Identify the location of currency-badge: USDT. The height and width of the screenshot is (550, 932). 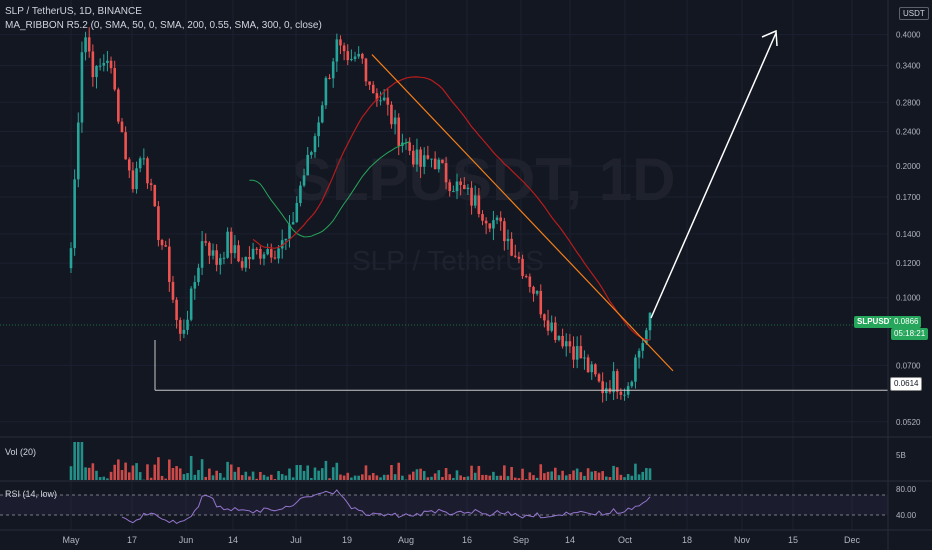
(914, 13).